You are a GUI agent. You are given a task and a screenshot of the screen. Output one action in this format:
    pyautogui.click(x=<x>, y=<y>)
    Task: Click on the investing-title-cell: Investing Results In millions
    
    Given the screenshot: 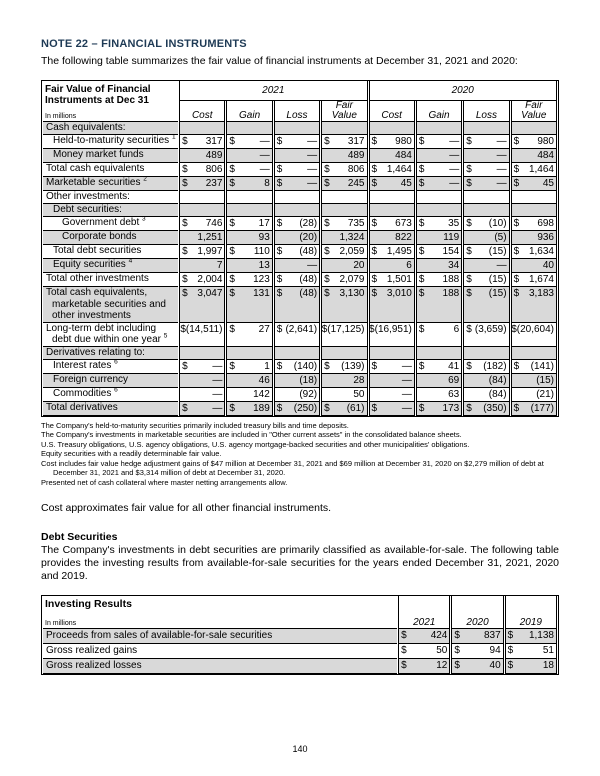 What is the action you would take?
    pyautogui.click(x=220, y=612)
    